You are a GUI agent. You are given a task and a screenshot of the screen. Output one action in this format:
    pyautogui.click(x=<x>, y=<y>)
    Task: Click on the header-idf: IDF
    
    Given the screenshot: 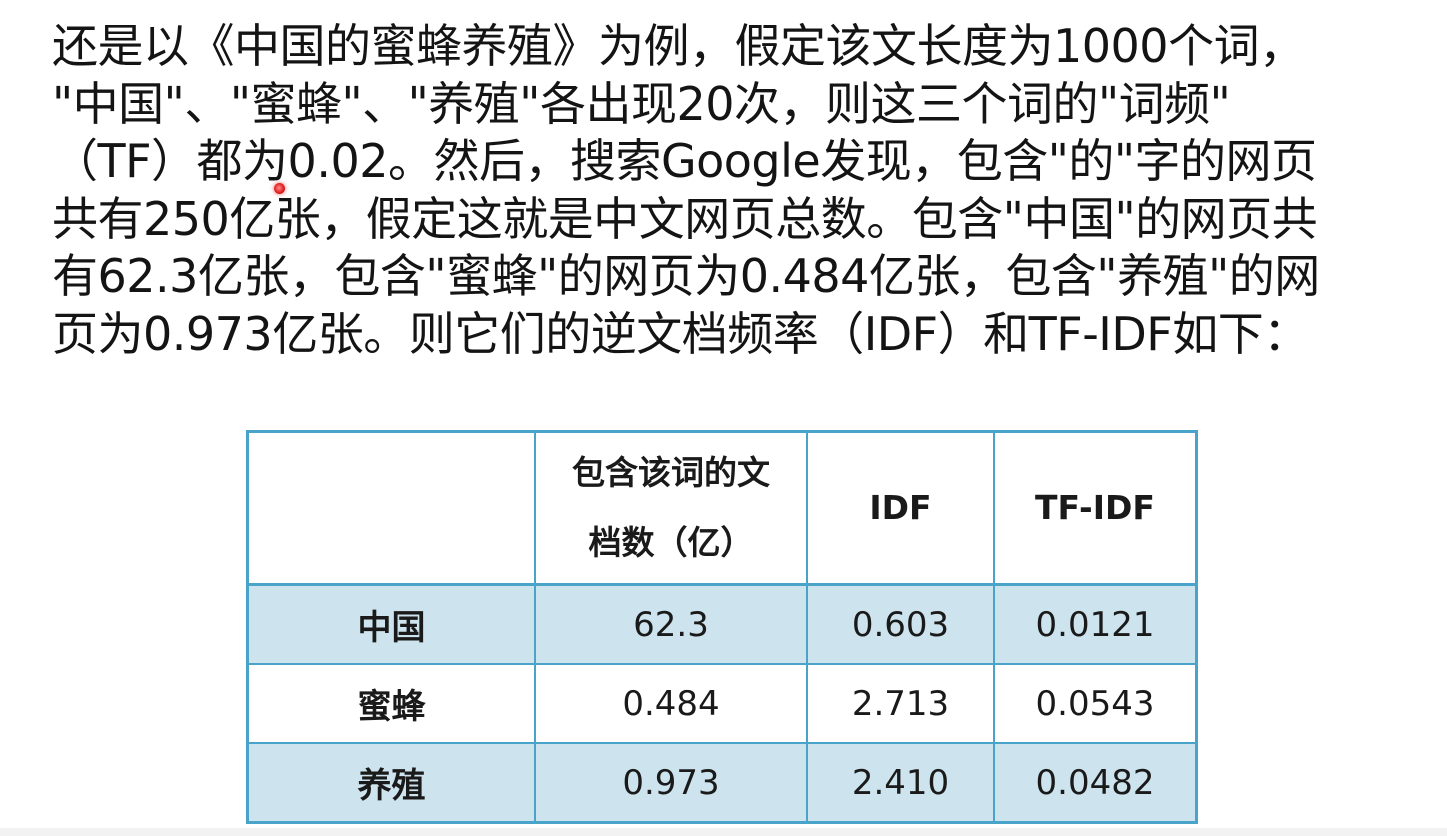 What is the action you would take?
    pyautogui.click(x=900, y=509)
    